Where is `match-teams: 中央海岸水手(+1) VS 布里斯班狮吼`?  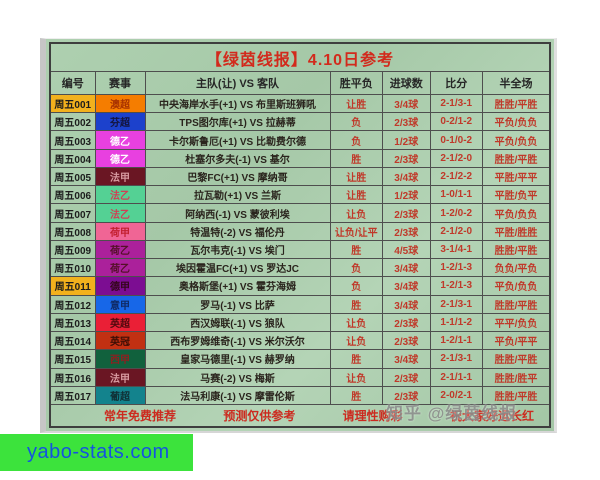
match-teams: 中央海岸水手(+1) VS 布里斯班狮吼 is located at coordinates (237, 103).